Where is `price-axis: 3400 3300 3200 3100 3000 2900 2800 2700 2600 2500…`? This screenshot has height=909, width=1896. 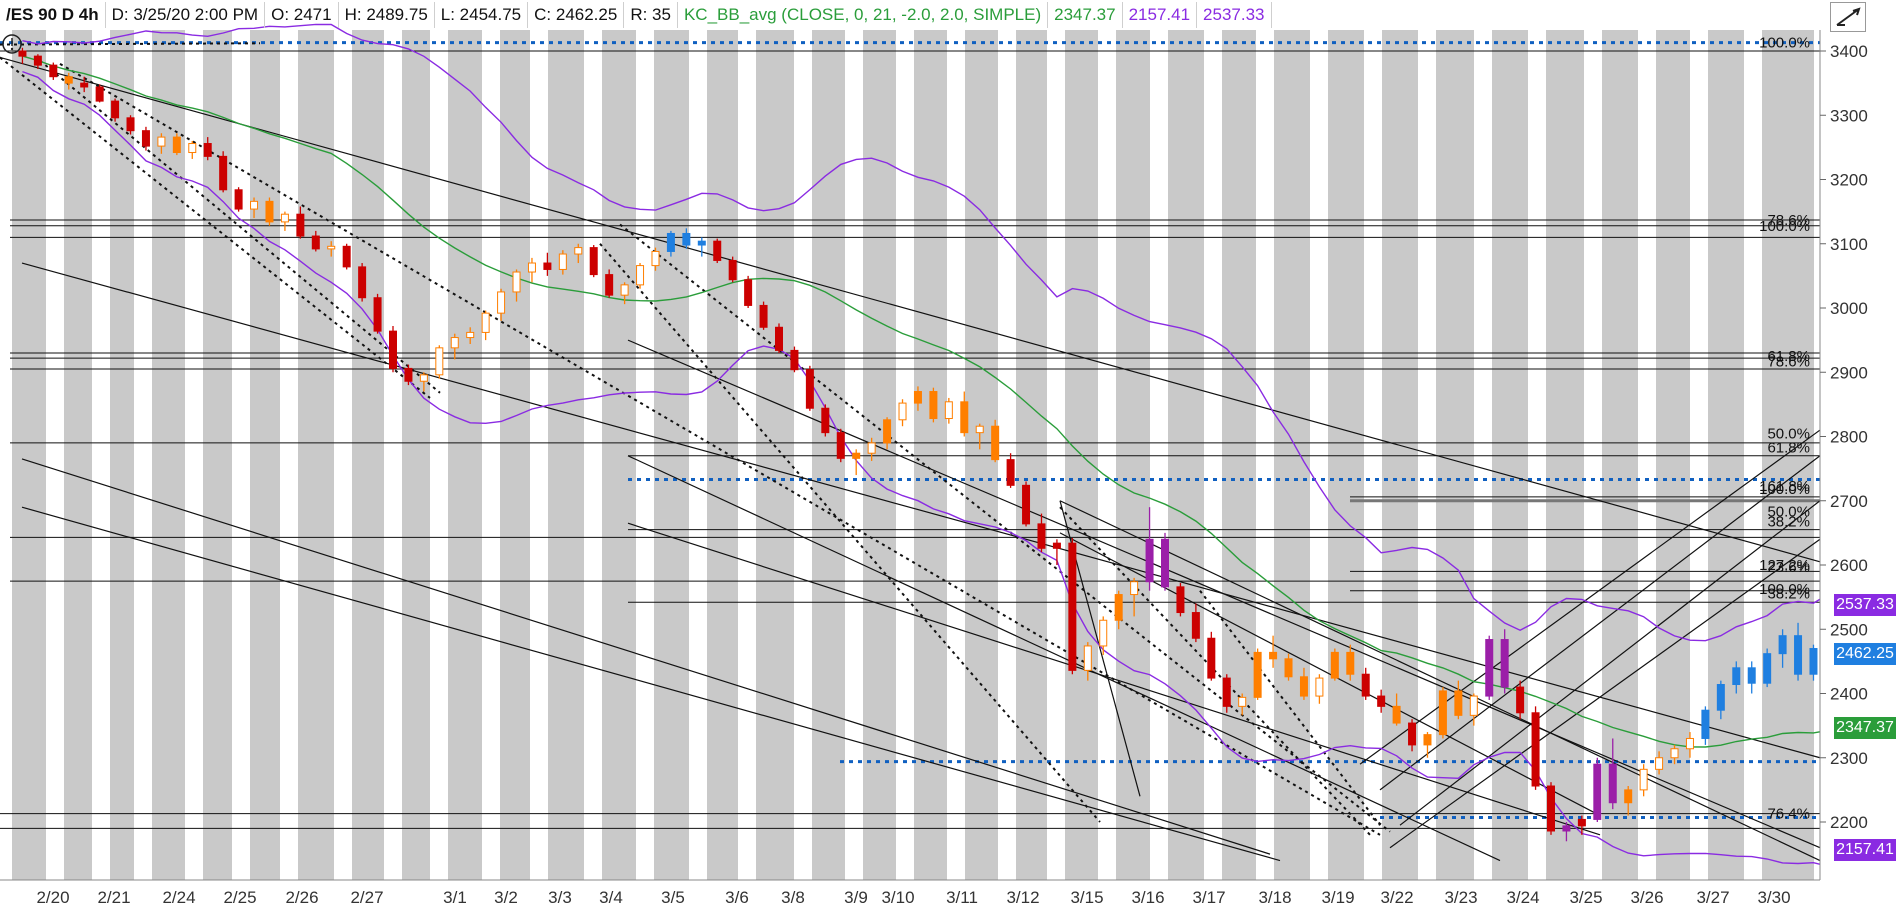
price-axis: 3400 3300 3200 3100 3000 2900 2800 2700 2600 2500… is located at coordinates (1857, 455).